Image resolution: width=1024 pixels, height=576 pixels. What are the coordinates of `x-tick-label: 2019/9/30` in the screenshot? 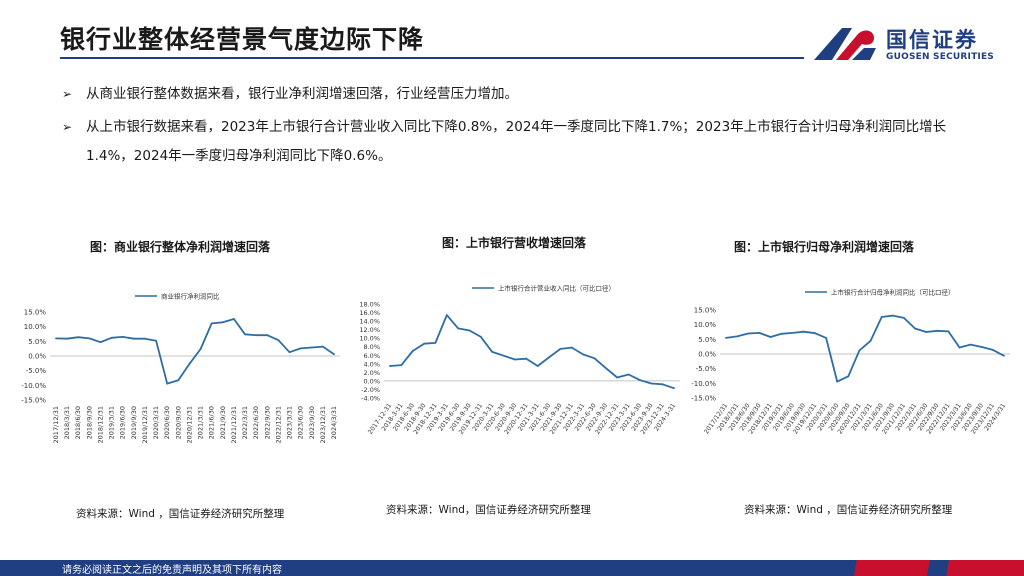 It's located at (134, 422).